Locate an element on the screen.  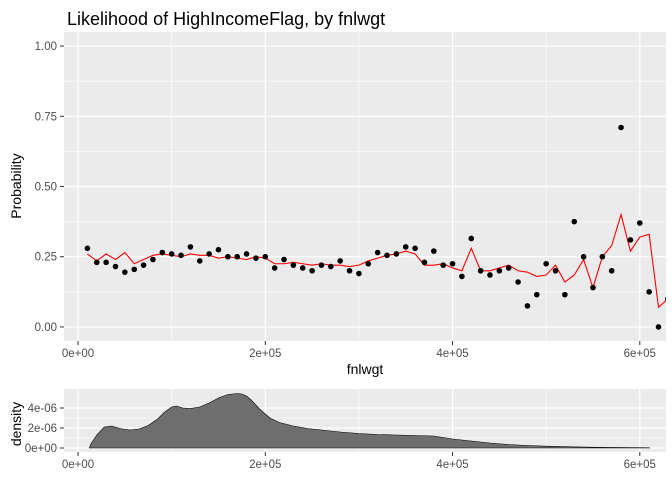
y-tick-label: 0.25 is located at coordinates (46, 258).